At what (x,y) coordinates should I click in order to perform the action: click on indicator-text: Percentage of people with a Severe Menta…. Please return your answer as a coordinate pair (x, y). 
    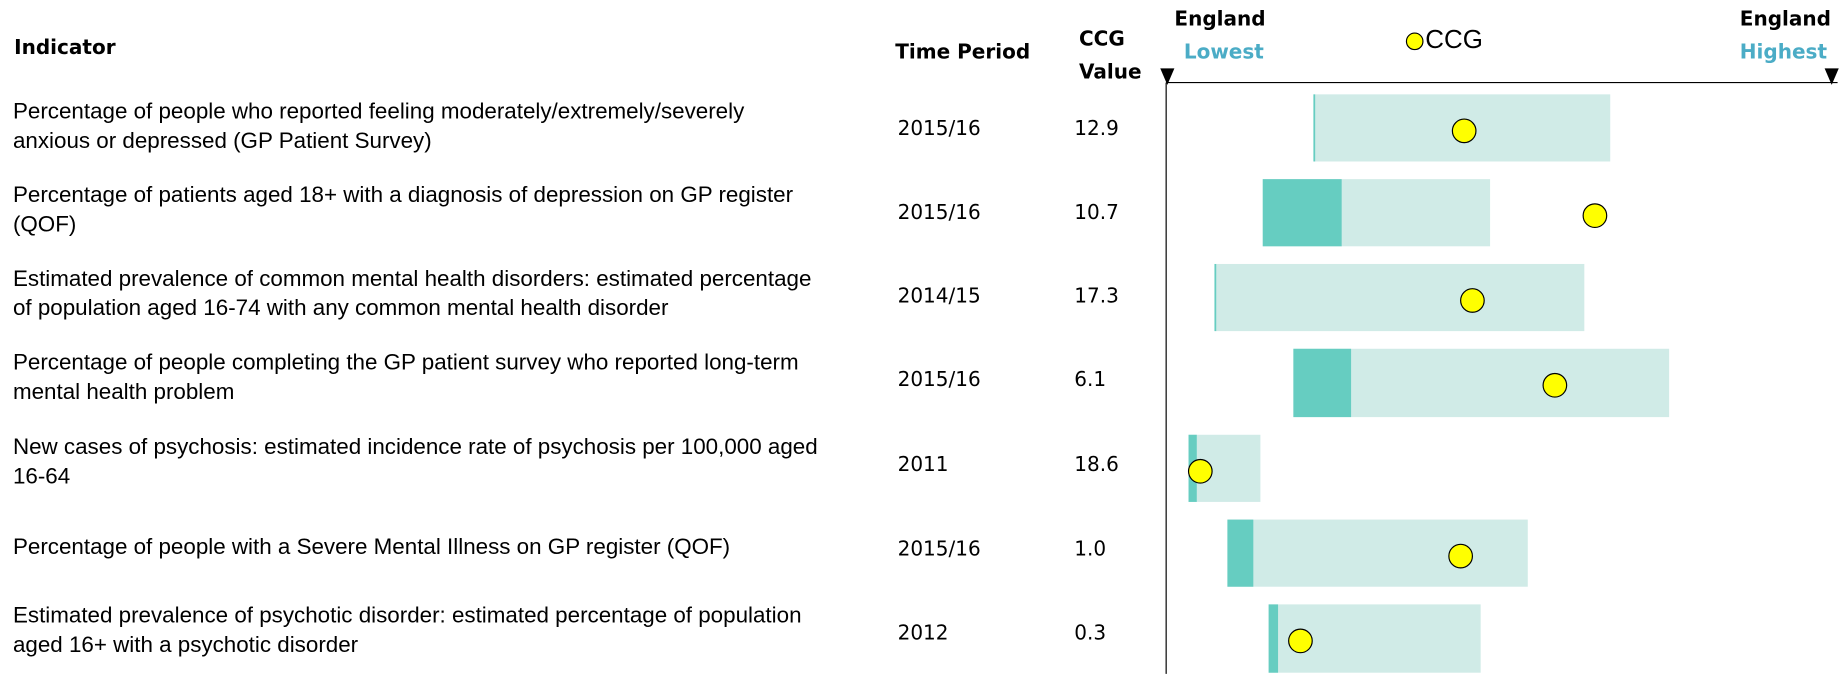
    Looking at the image, I should click on (371, 546).